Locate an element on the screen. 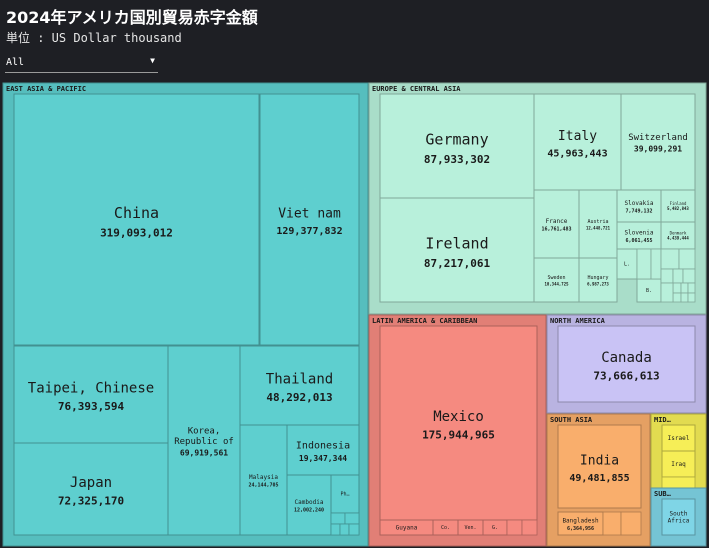 This screenshot has height=548, width=709. tile-canada: Canada 73,666,613 is located at coordinates (626, 364).